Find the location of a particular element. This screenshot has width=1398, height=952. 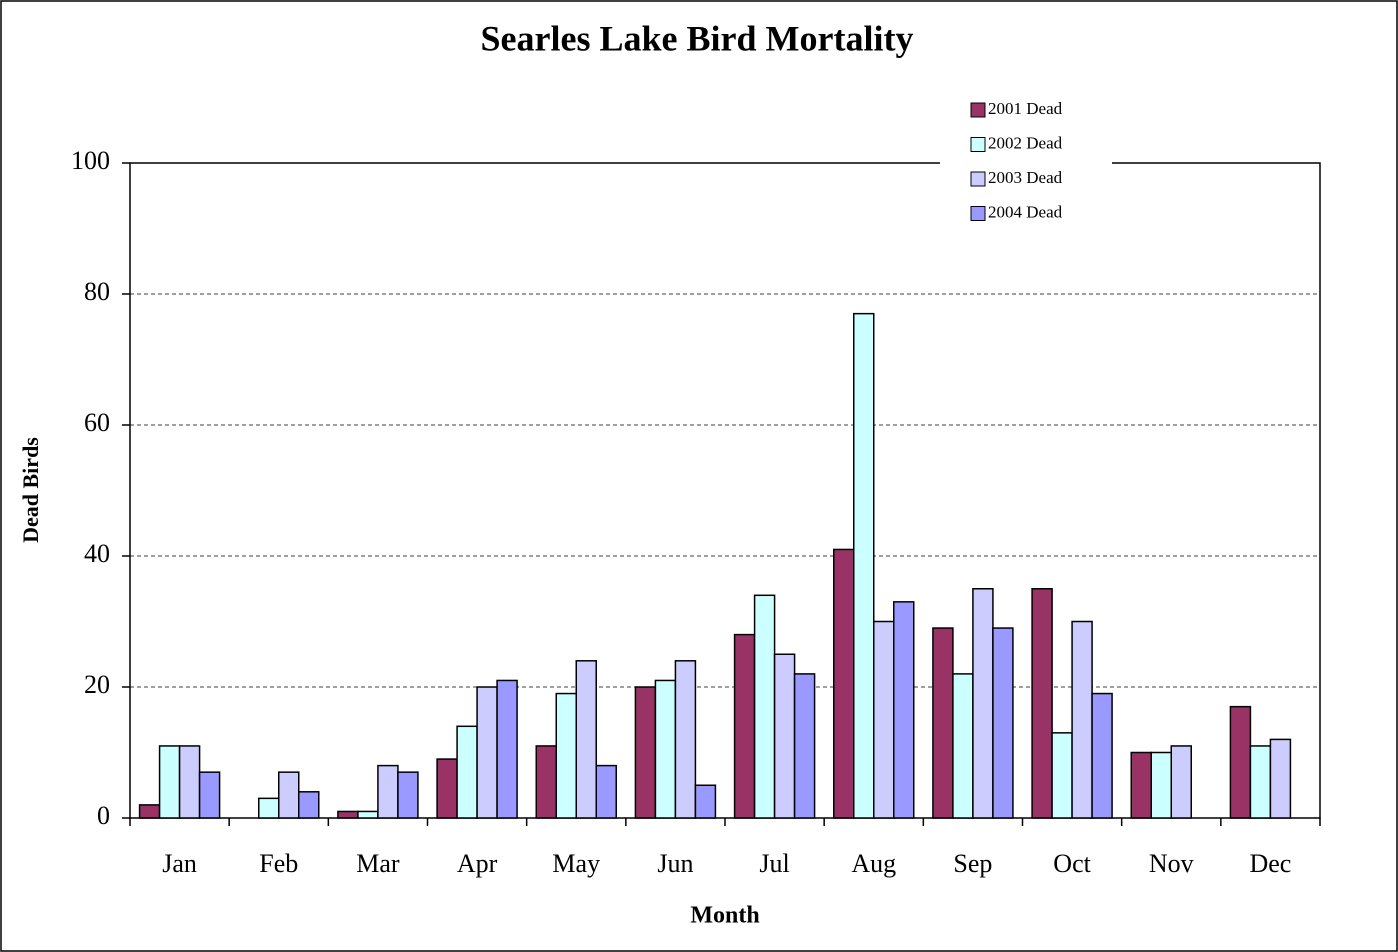

y-tick-label: 0 is located at coordinates (103, 815).